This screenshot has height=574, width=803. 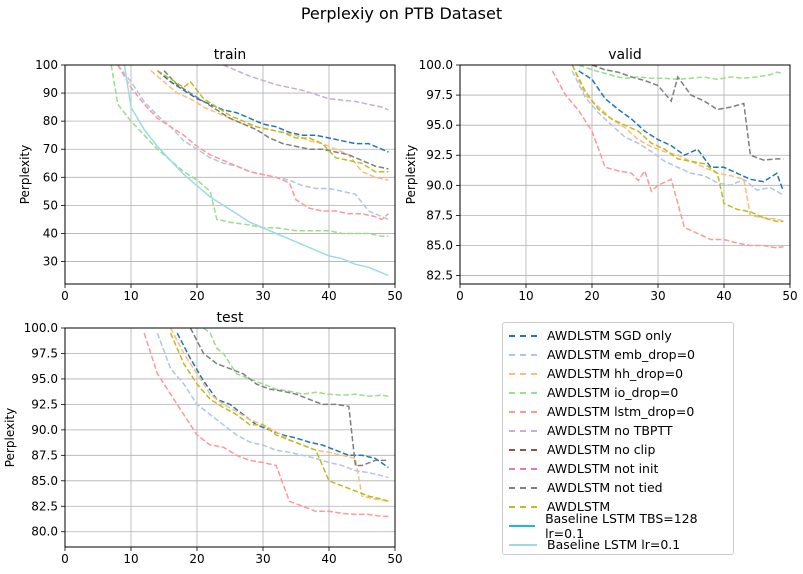 What do you see at coordinates (601, 449) in the screenshot?
I see `legend-label: AWDLSTM no clip` at bounding box center [601, 449].